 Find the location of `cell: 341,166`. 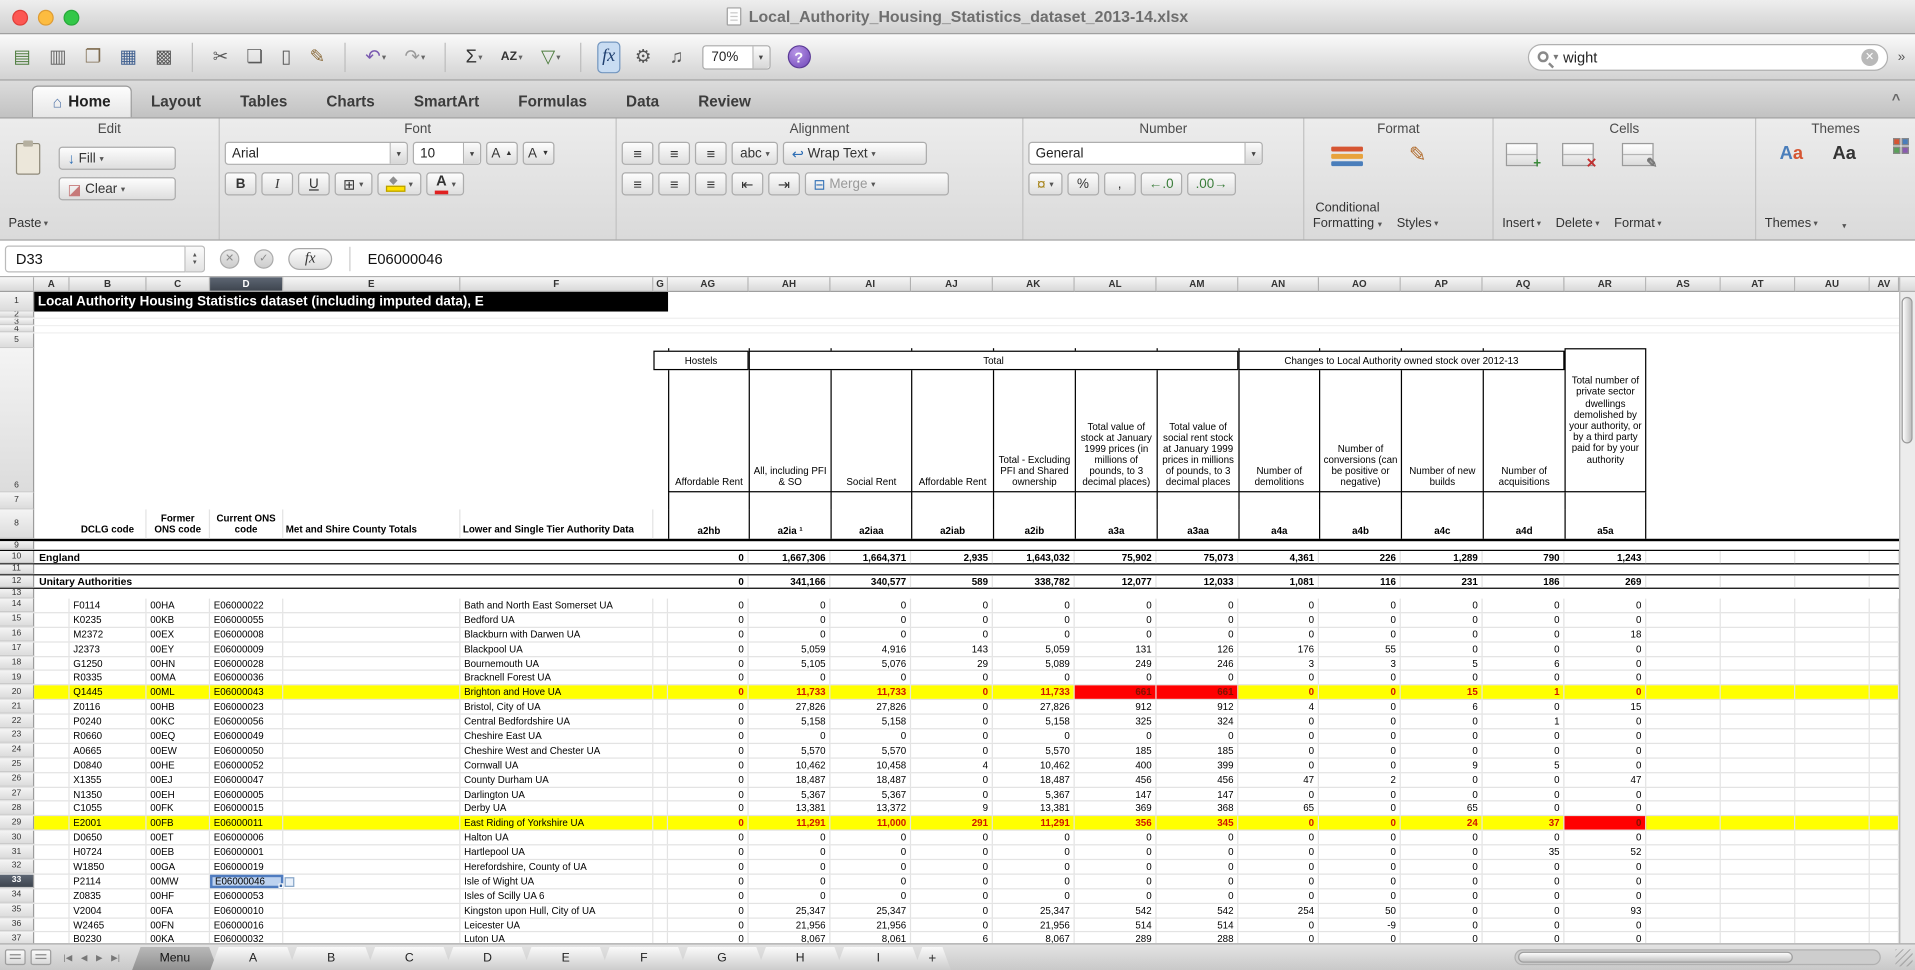

cell: 341,166 is located at coordinates (790, 581).